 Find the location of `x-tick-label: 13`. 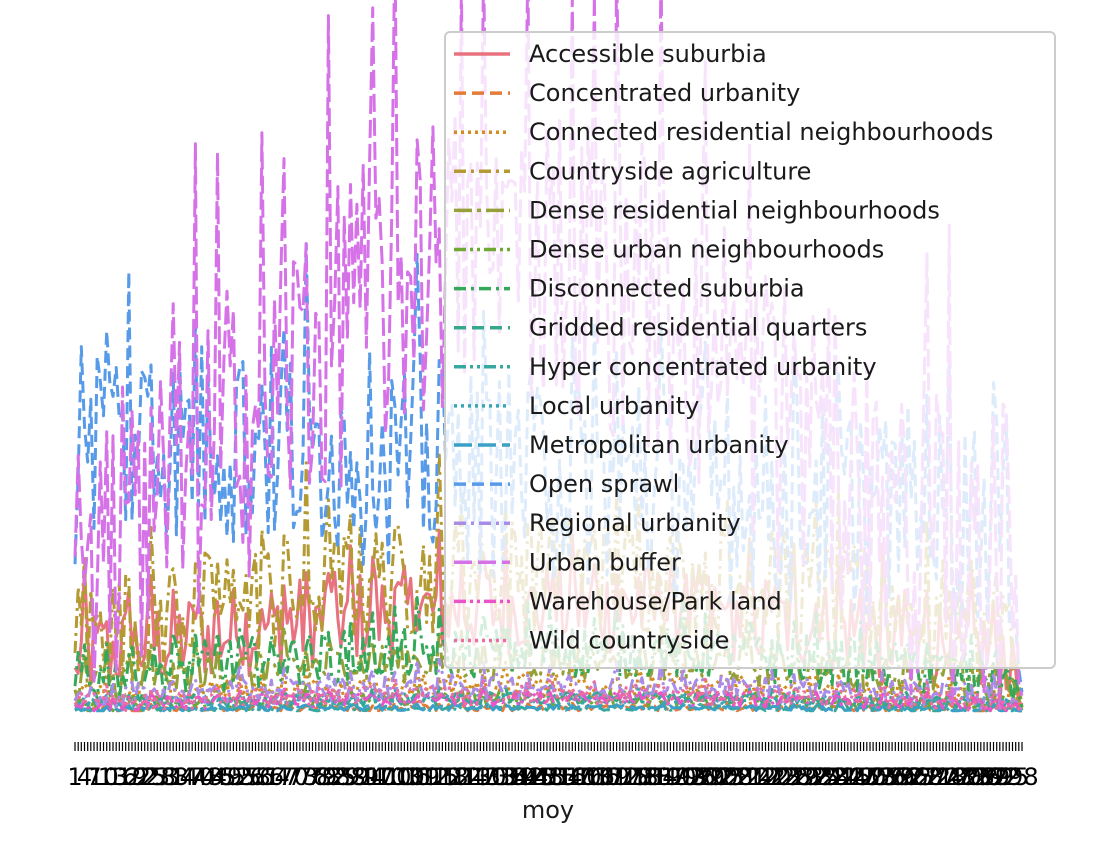

x-tick-label: 13 is located at coordinates (113, 777).